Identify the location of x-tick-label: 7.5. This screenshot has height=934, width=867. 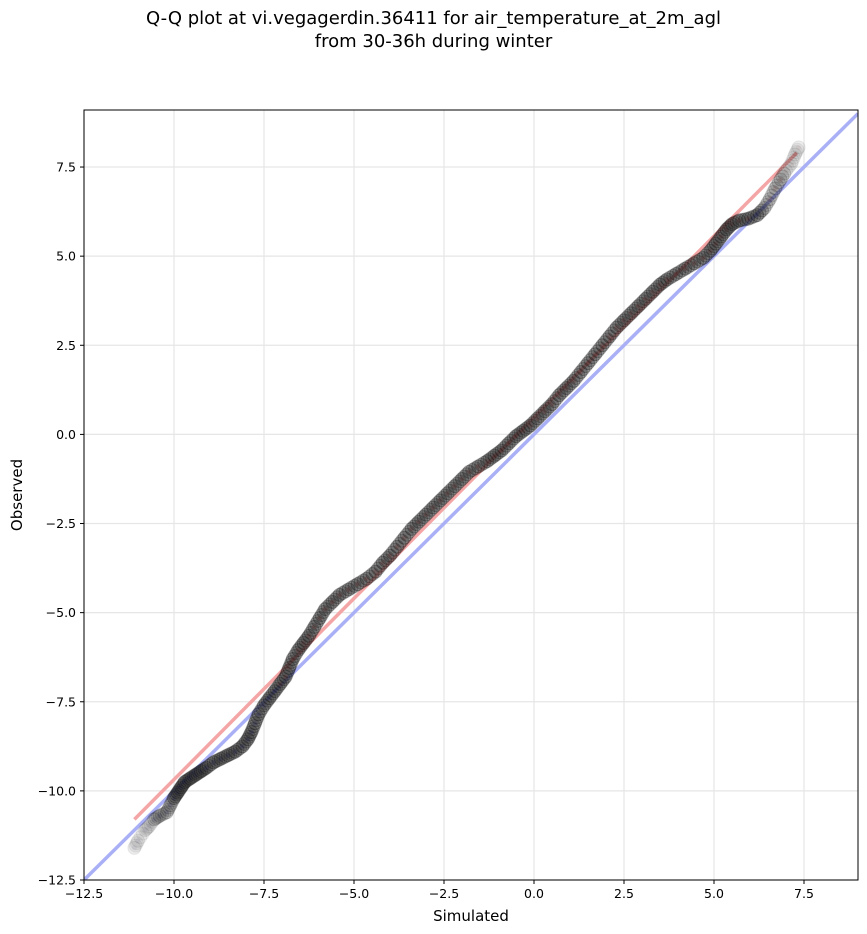
(804, 893).